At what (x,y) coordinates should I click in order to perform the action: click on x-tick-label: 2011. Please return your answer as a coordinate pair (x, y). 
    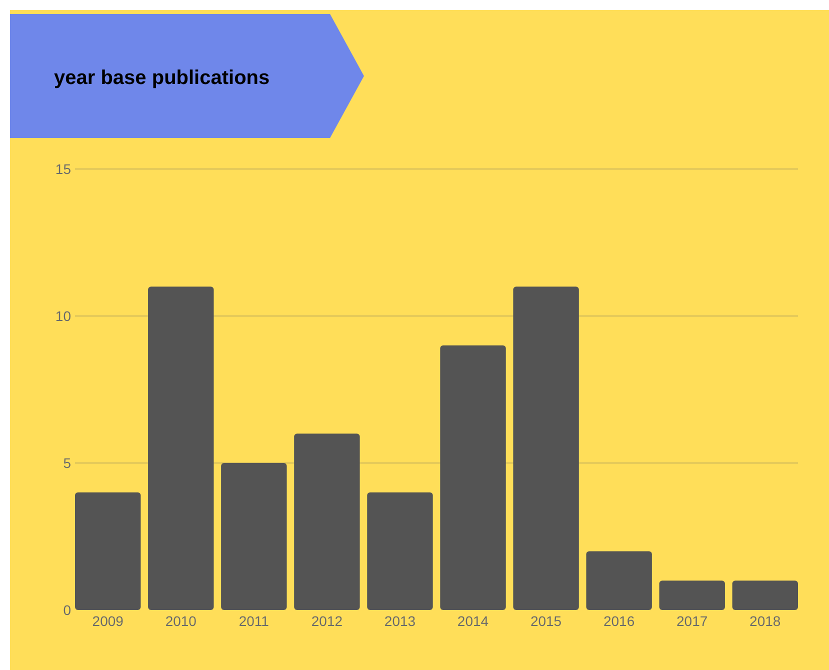
    Looking at the image, I should click on (254, 621).